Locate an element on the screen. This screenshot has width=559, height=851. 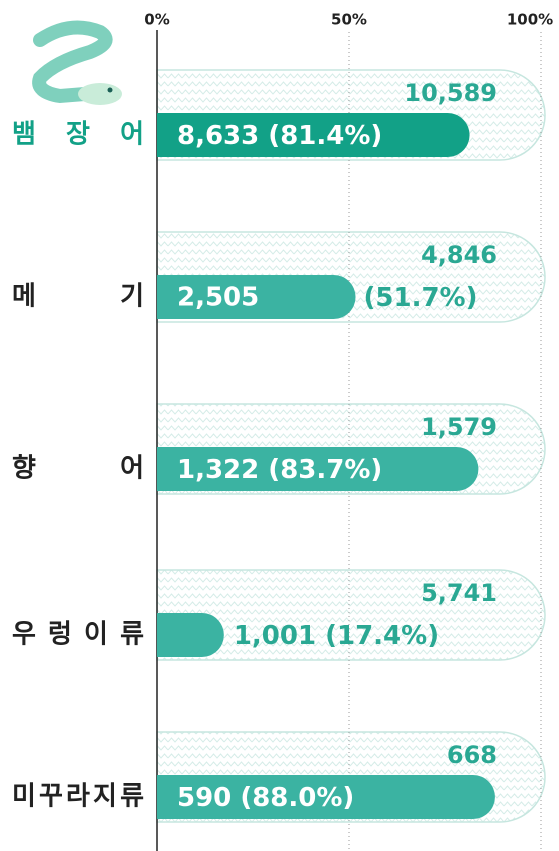
count-label: 2,505 is located at coordinates (218, 298).